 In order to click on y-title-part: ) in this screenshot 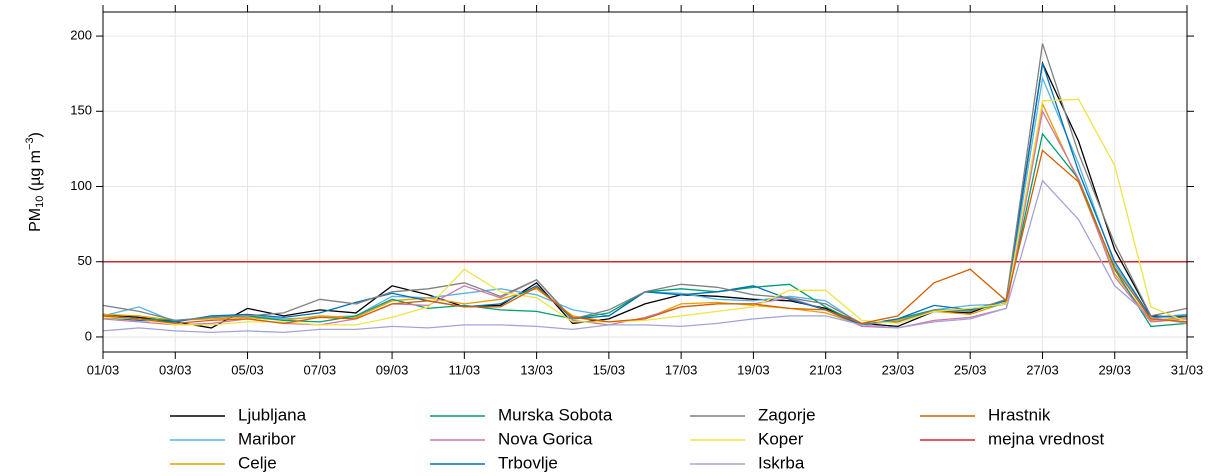, I will do `click(35, 134)`.